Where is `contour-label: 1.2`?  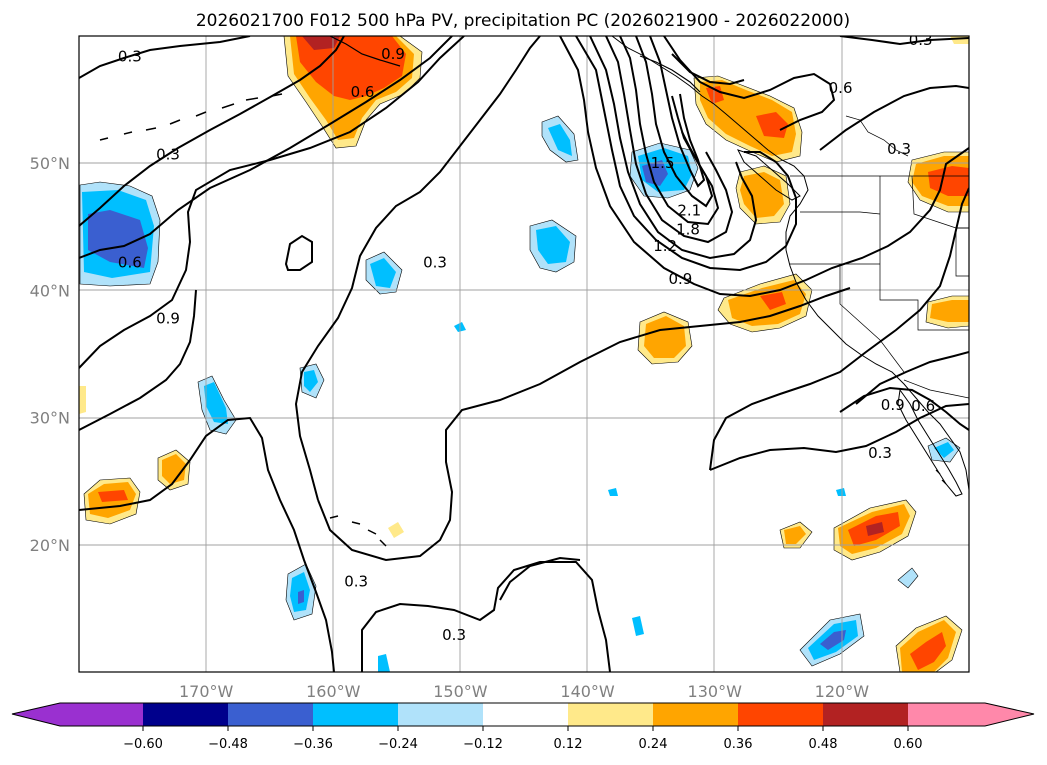
contour-label: 1.2 is located at coordinates (665, 246).